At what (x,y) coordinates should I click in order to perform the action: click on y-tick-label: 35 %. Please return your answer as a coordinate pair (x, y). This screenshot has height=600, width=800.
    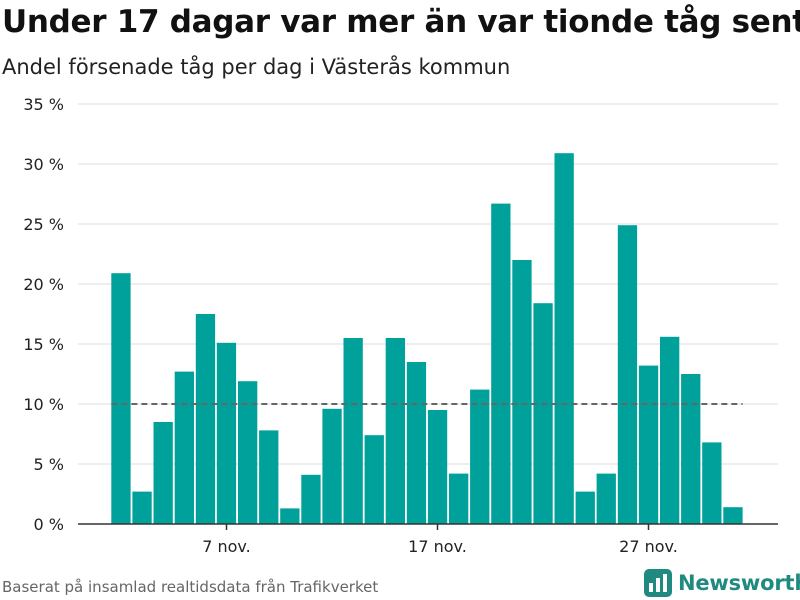
    Looking at the image, I should click on (43, 104).